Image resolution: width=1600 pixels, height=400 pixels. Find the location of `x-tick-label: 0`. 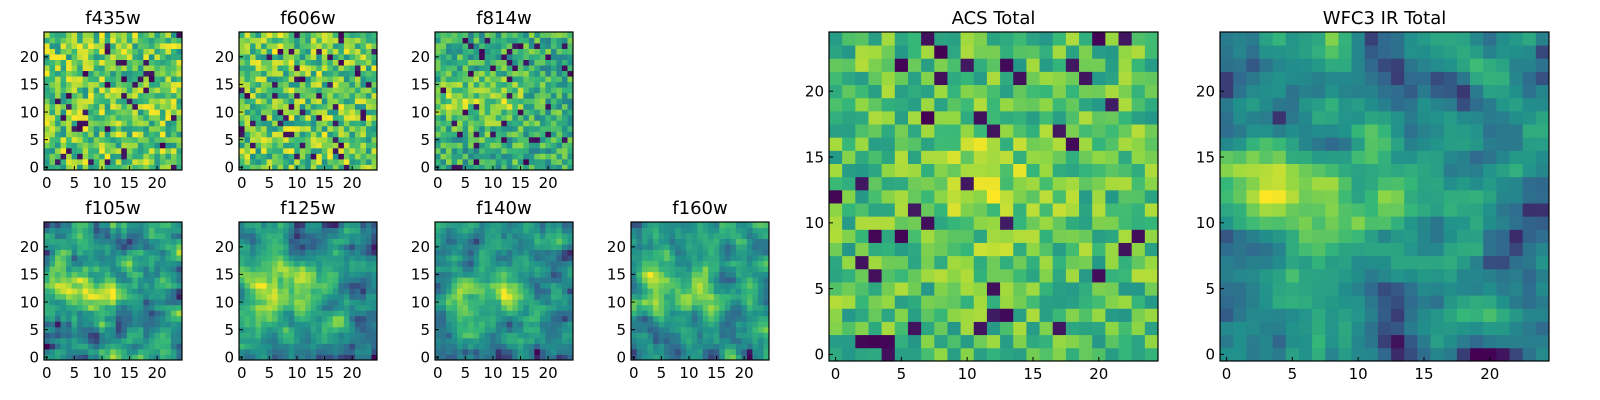

x-tick-label: 0 is located at coordinates (242, 373).